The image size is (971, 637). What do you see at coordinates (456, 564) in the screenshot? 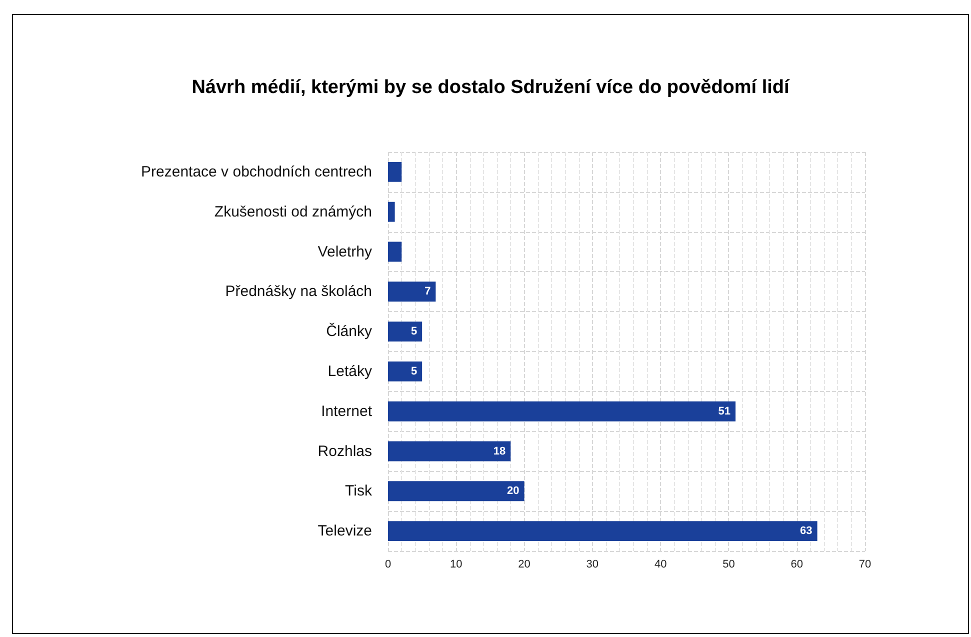
I see `x-tick-label: 10` at bounding box center [456, 564].